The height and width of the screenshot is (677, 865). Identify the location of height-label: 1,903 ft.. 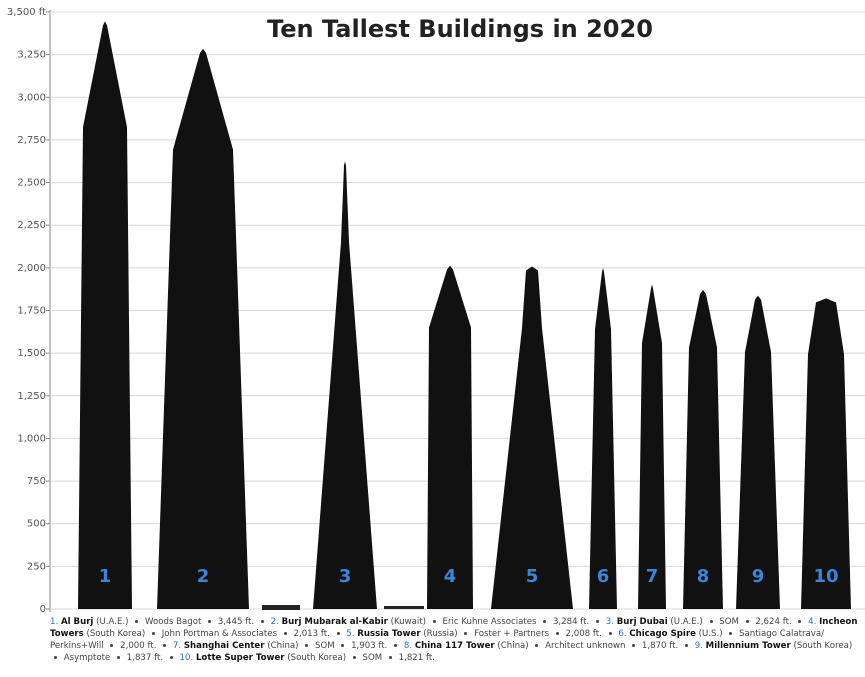
(369, 646).